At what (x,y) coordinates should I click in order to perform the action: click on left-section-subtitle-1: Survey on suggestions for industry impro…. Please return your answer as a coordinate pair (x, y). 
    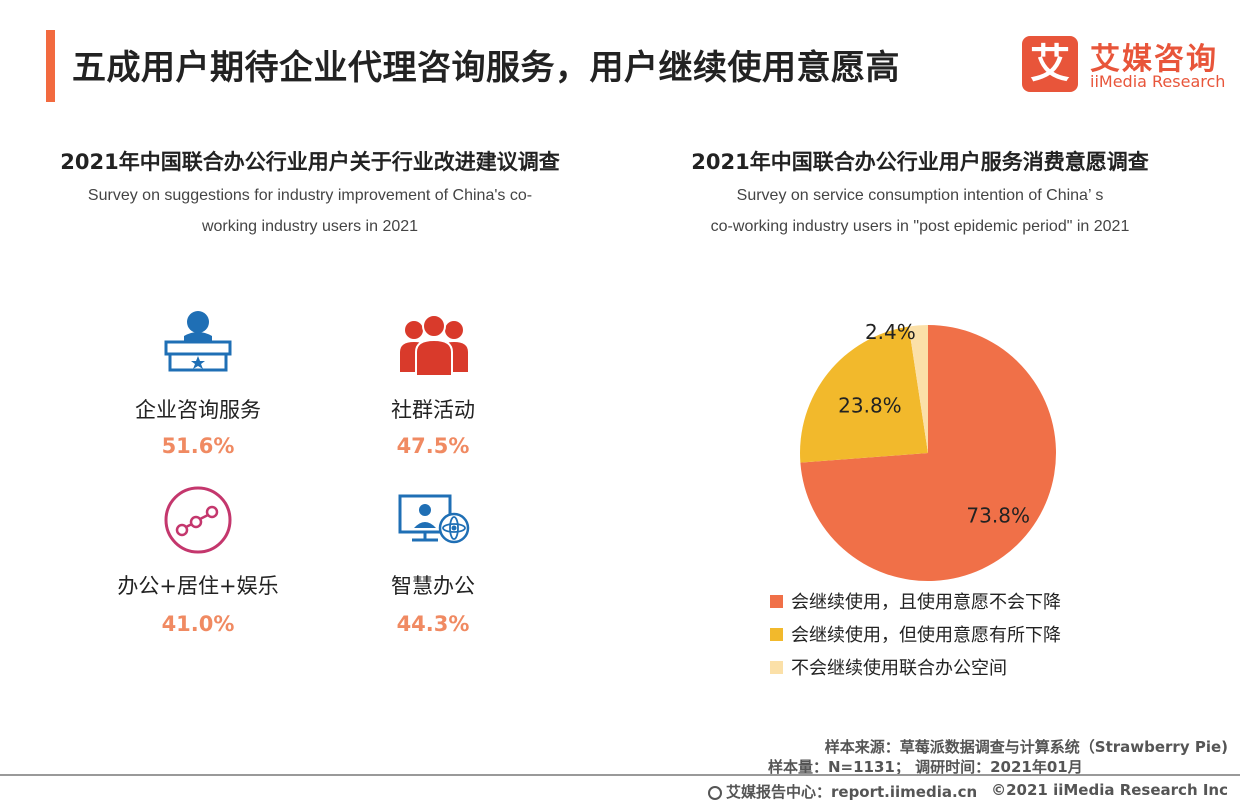
    Looking at the image, I should click on (310, 195).